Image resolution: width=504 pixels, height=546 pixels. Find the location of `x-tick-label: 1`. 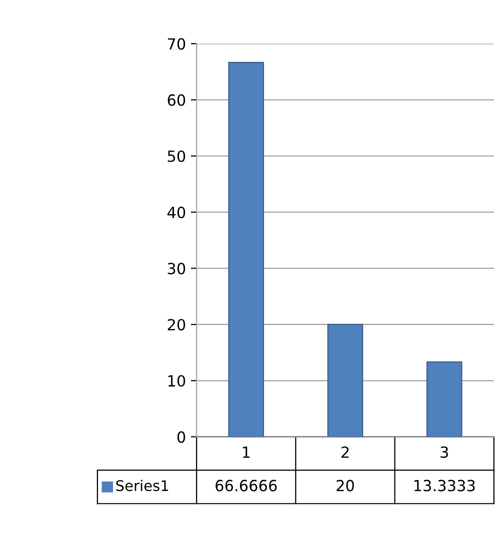

x-tick-label: 1 is located at coordinates (246, 452).